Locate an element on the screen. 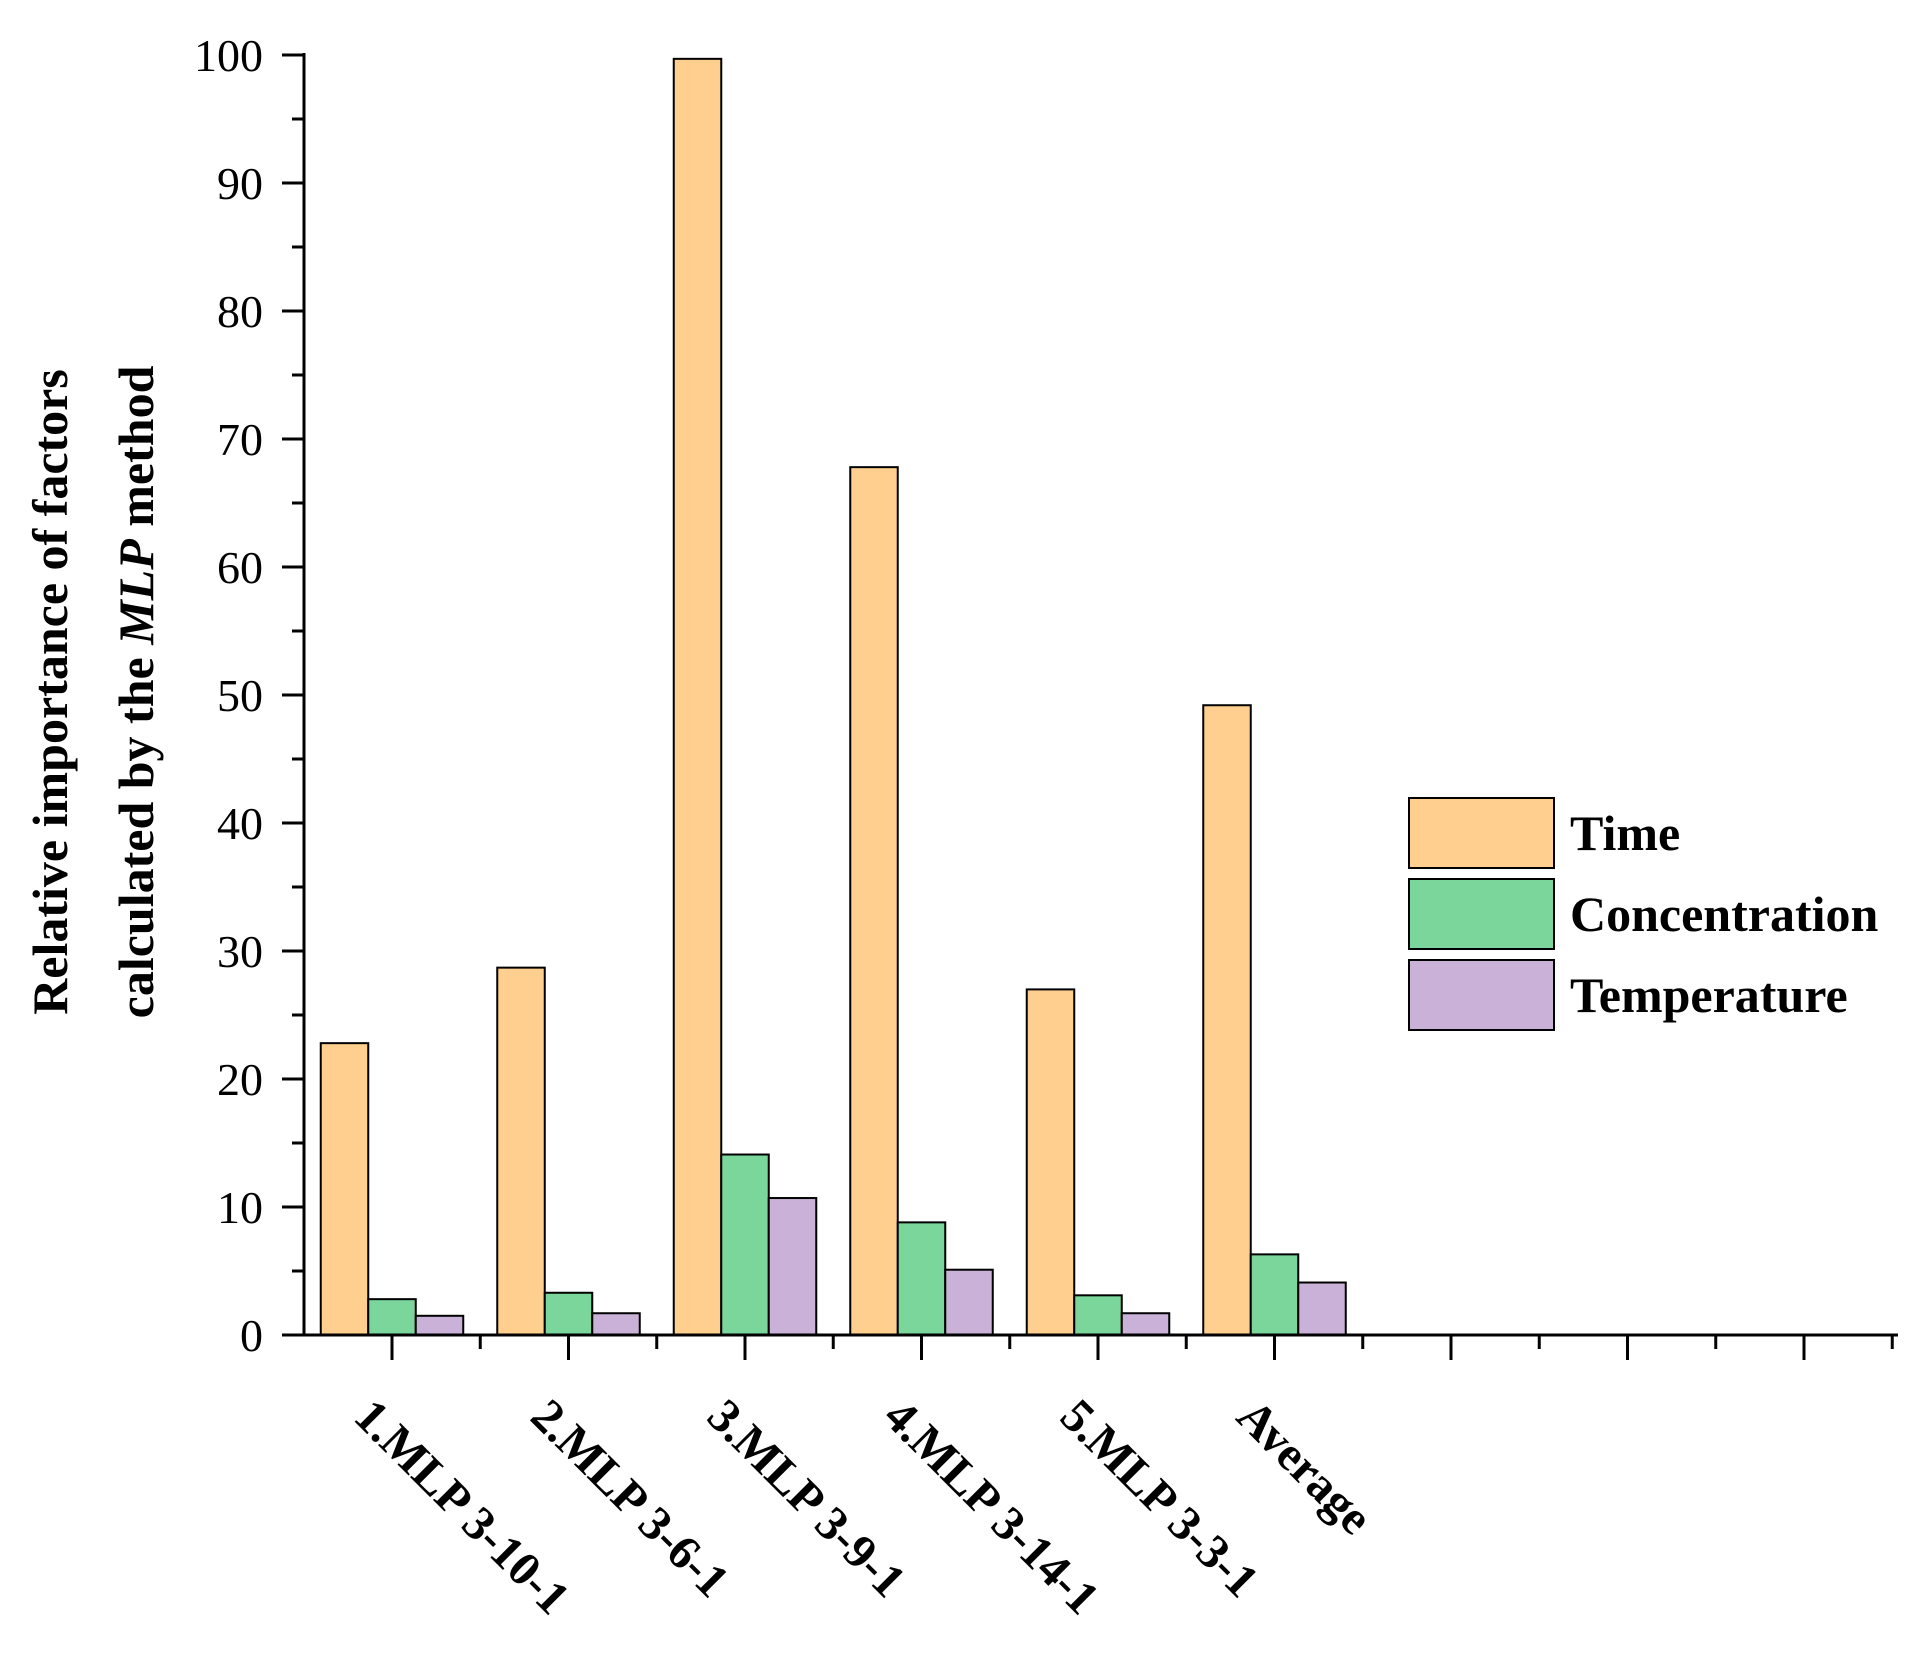  x-category-label: Average is located at coordinates (1305, 1467).